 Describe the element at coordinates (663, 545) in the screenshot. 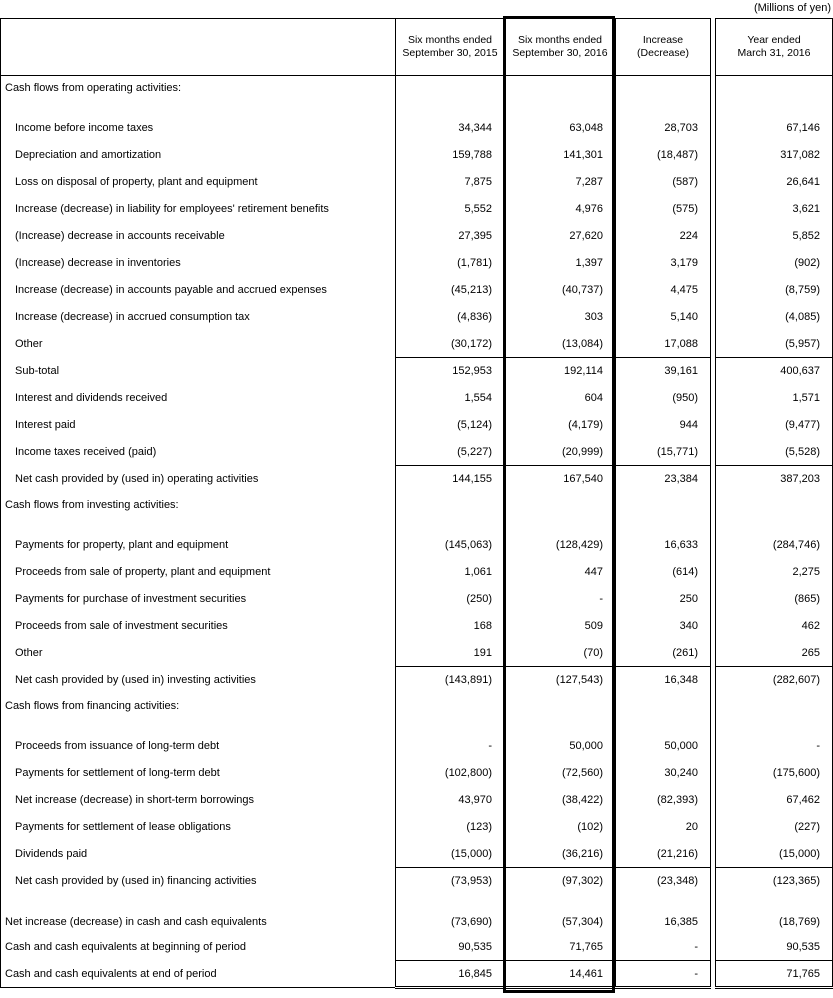

I see `value-increase-decrease: 16,633` at that location.